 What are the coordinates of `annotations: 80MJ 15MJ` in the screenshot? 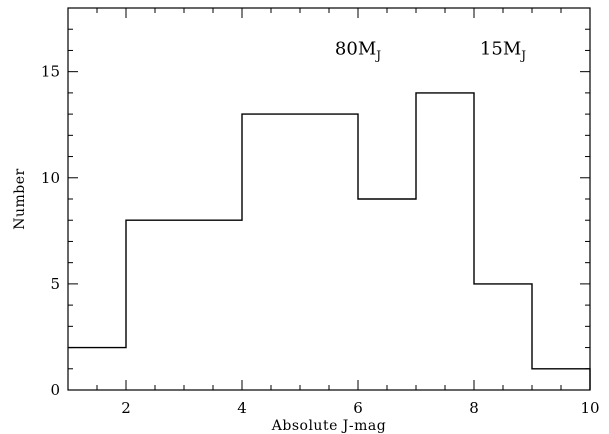 It's located at (430, 51).